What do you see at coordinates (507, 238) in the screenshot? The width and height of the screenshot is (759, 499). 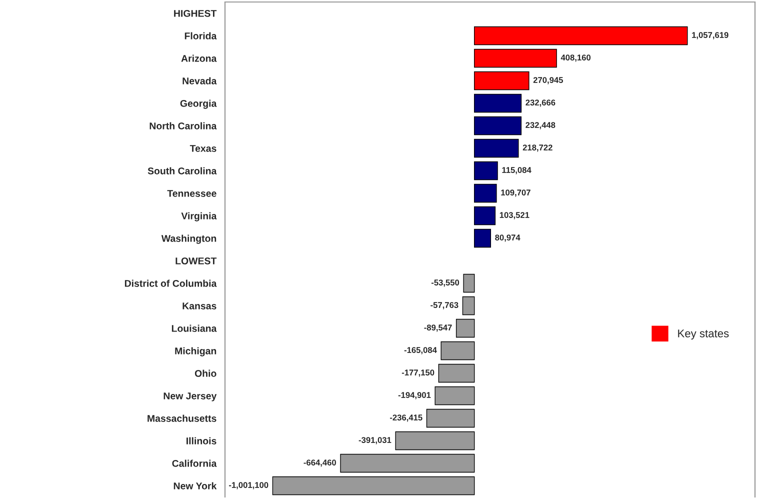 I see `data-label: 80,974` at bounding box center [507, 238].